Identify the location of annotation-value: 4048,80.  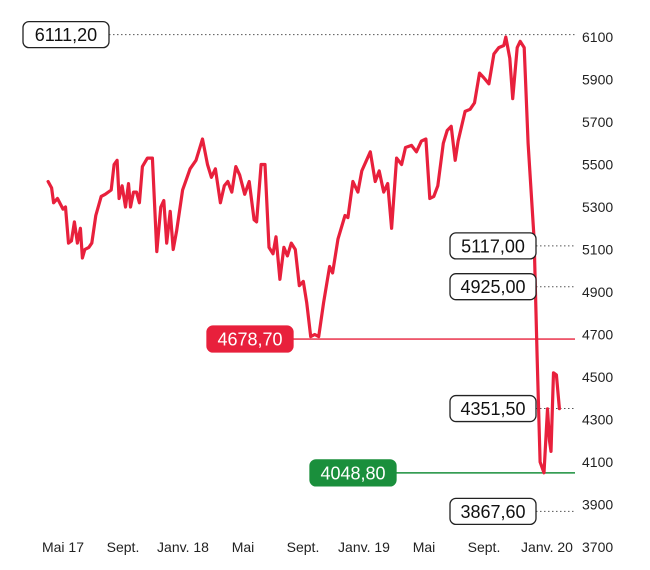
(352, 473).